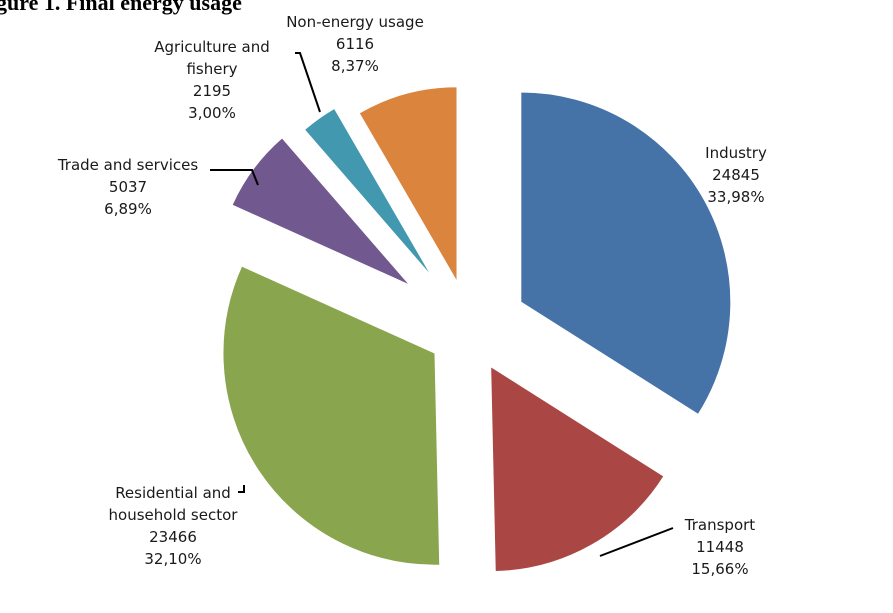 The height and width of the screenshot is (613, 893). Describe the element at coordinates (736, 175) in the screenshot. I see `data-label: Industry 24845 33,98%` at that location.